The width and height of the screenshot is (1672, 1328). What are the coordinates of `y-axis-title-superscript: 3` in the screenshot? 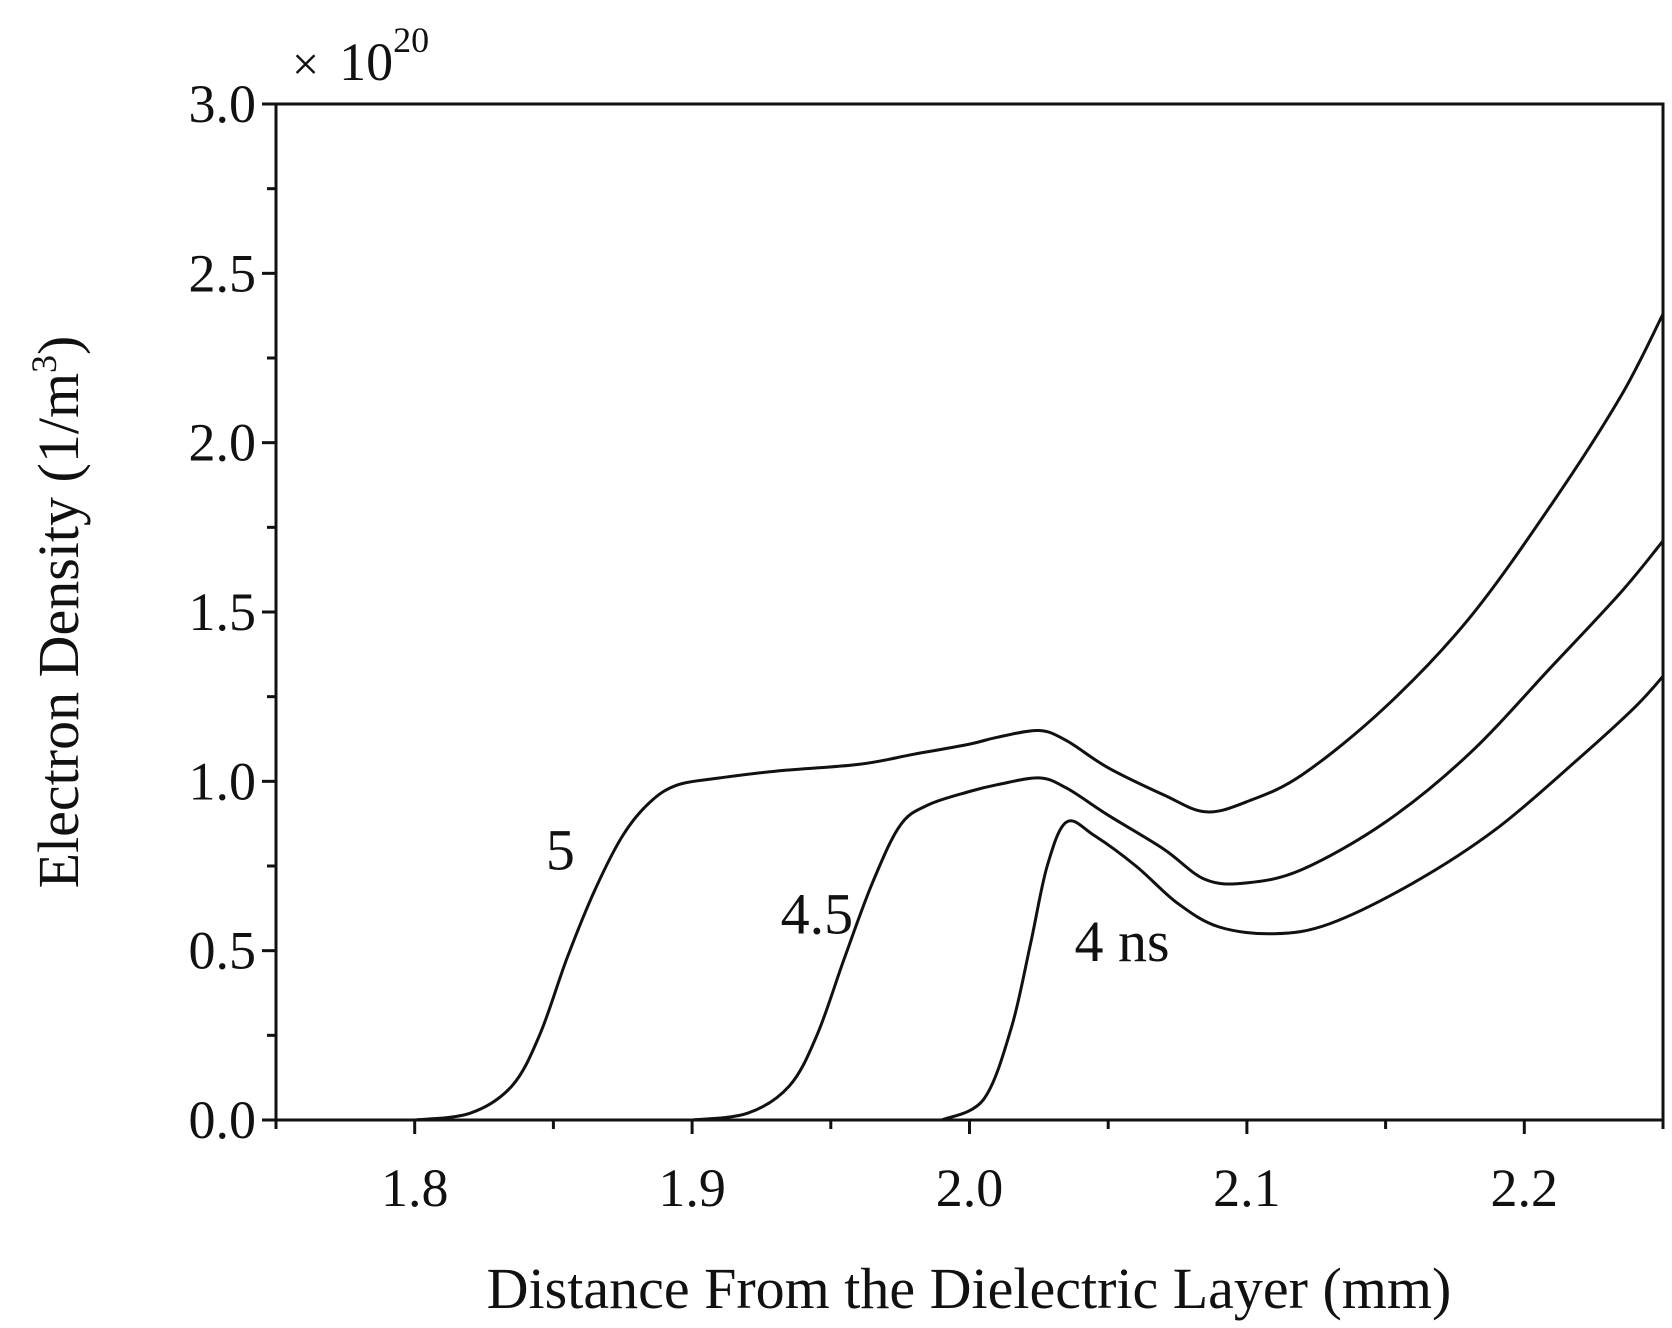 It's located at (44, 364).